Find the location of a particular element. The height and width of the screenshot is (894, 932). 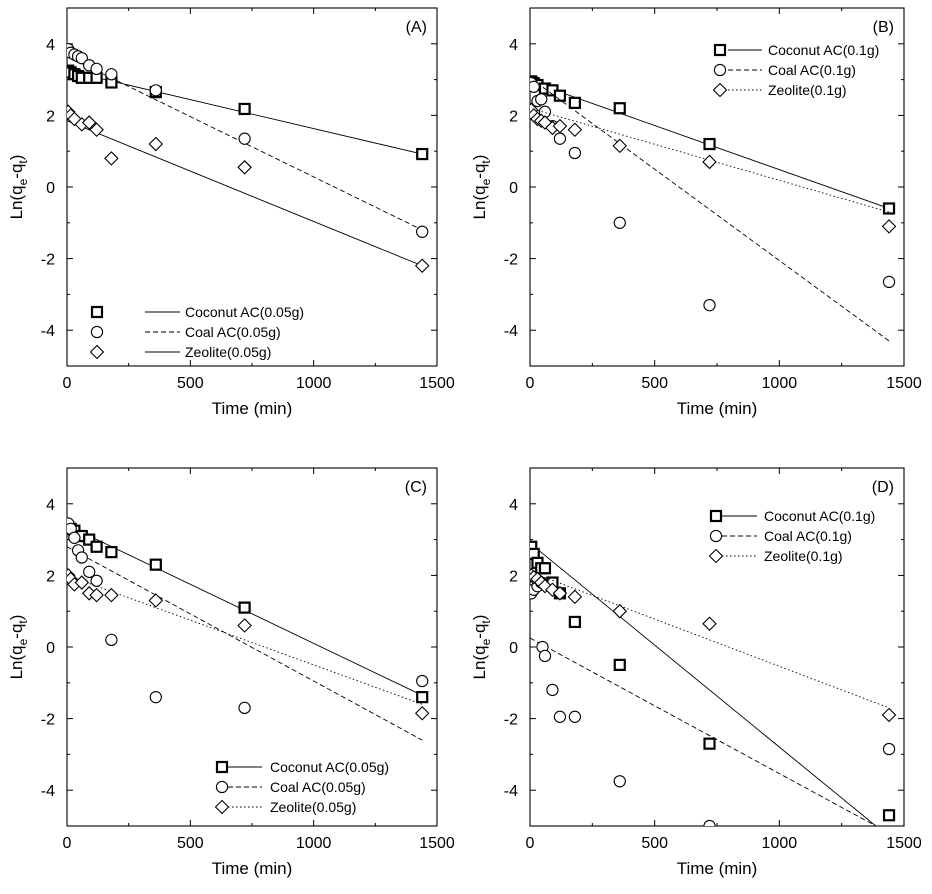

panel-label: (D) is located at coordinates (883, 487).